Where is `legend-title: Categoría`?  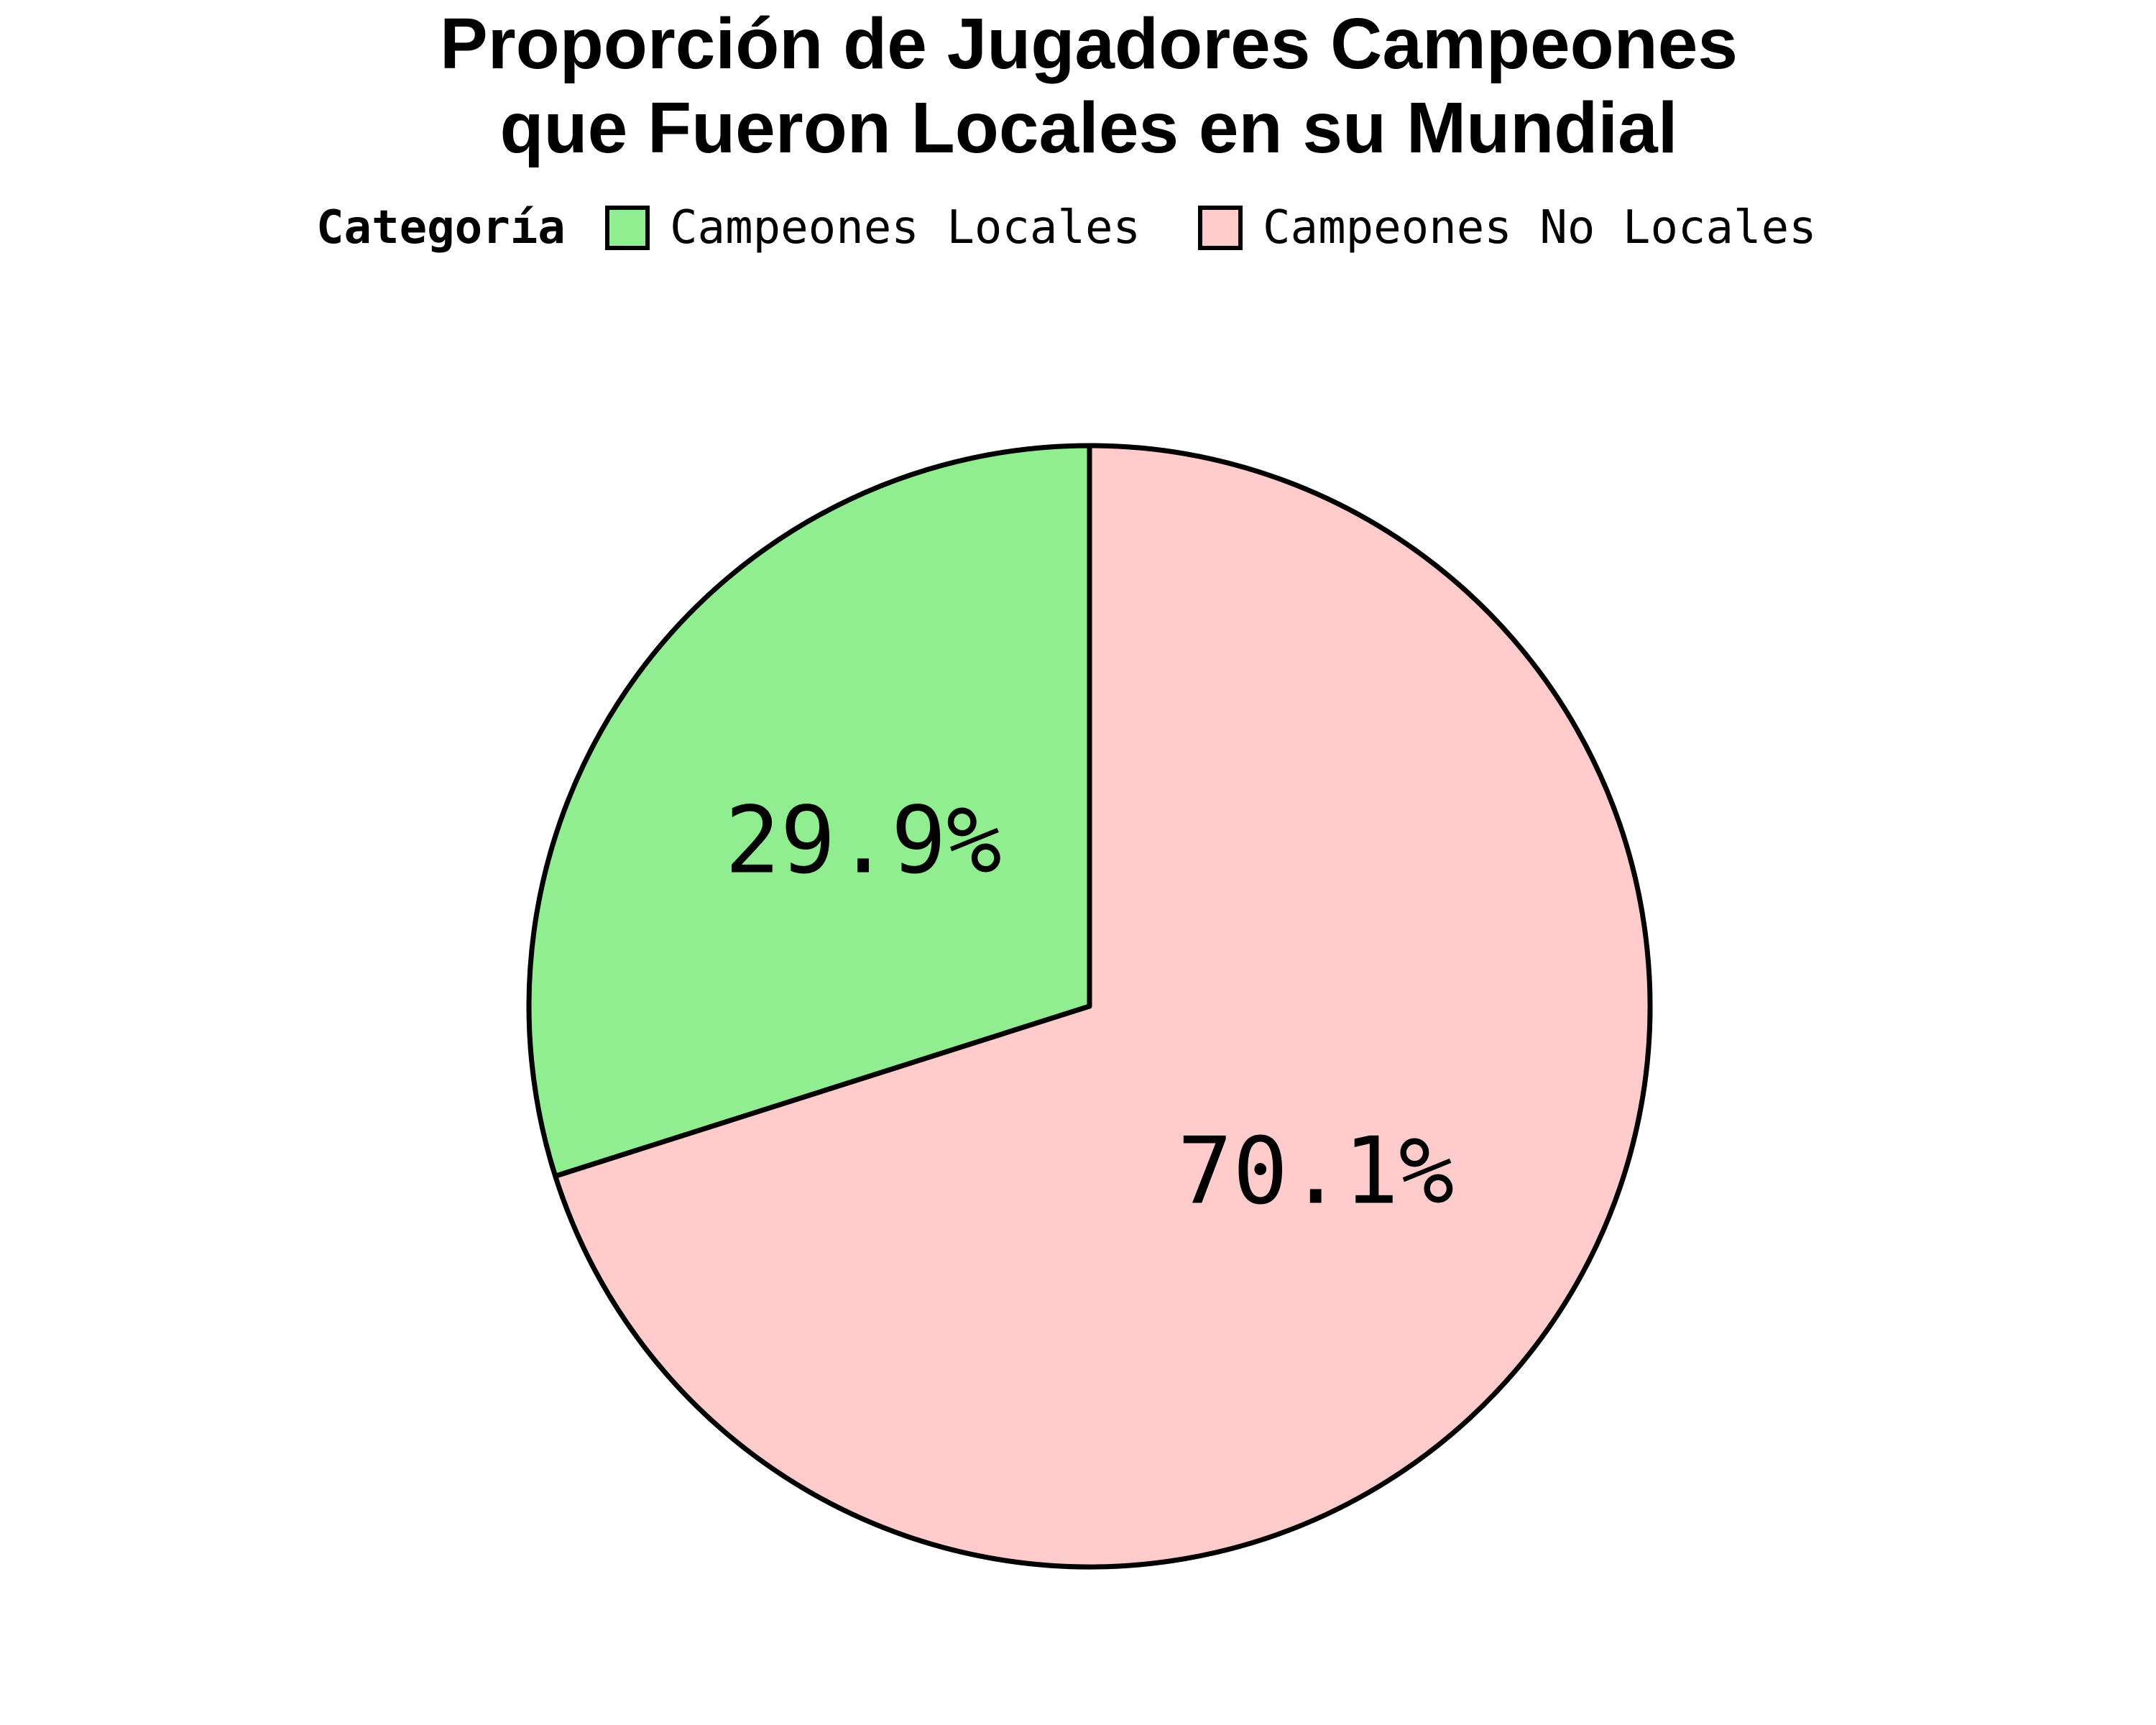 legend-title: Categoría is located at coordinates (441, 227).